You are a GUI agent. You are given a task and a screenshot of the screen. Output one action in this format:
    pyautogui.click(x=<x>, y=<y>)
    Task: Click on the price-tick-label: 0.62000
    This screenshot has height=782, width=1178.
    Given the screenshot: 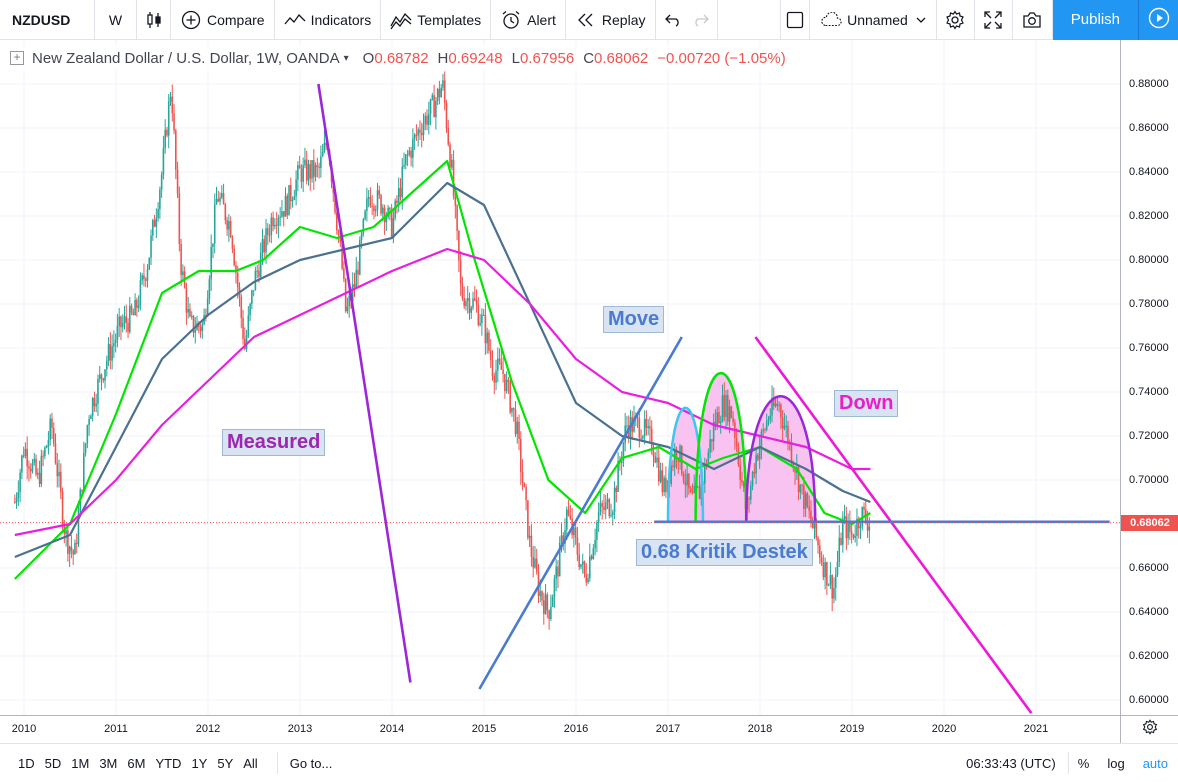 What is the action you would take?
    pyautogui.click(x=1149, y=656)
    